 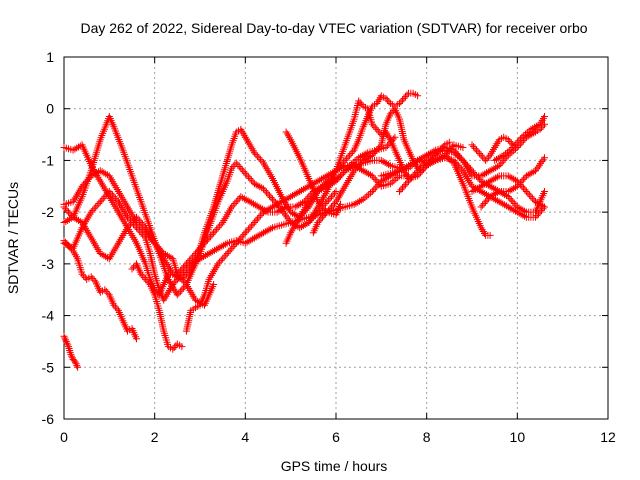 What do you see at coordinates (48, 212) in the screenshot?
I see `y-tick-label: -2` at bounding box center [48, 212].